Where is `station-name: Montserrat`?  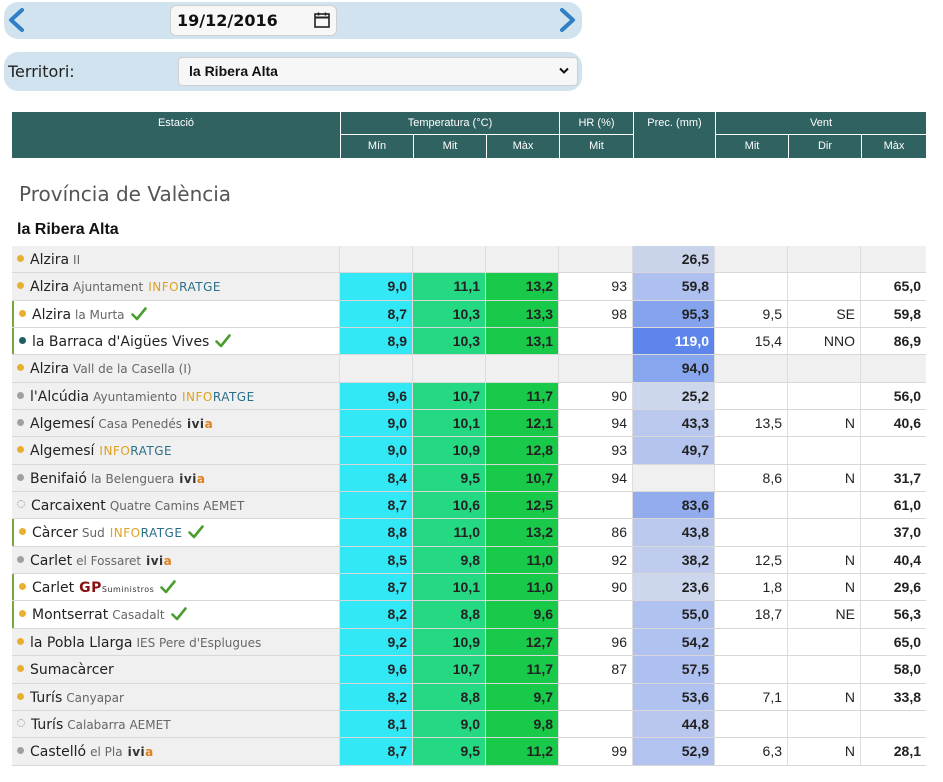
station-name: Montserrat is located at coordinates (70, 615).